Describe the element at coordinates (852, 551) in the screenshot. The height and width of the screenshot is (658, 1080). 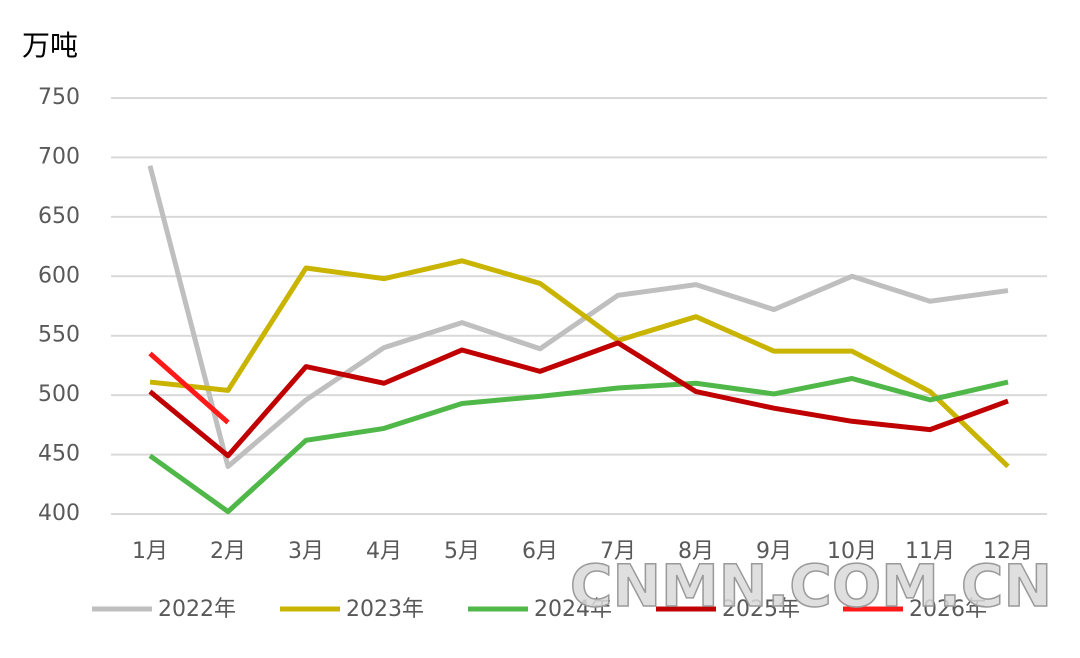
I see `x-tick-label: 10月` at that location.